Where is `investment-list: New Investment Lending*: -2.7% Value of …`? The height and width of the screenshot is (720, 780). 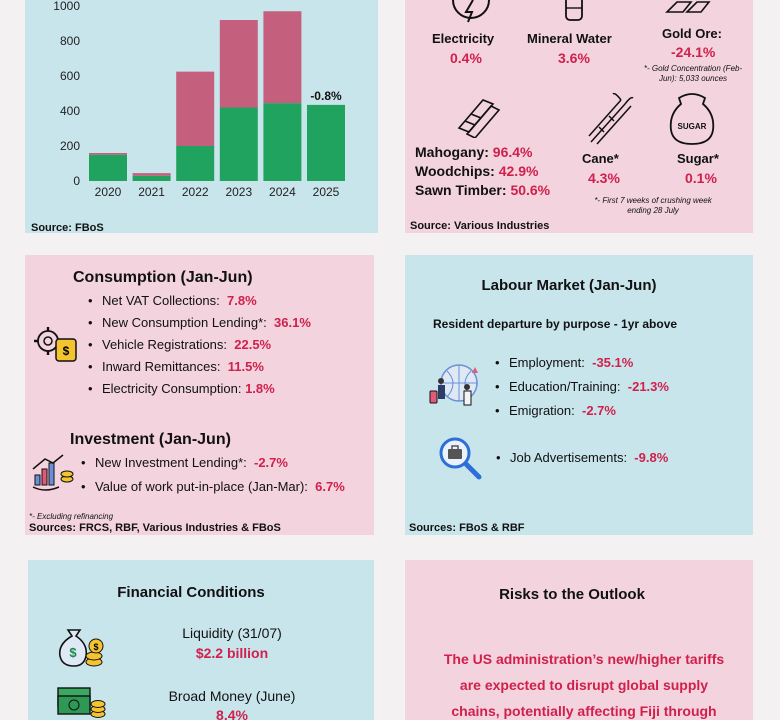
investment-list: New Investment Lending*: -2.7% Value of … is located at coordinates (211, 475).